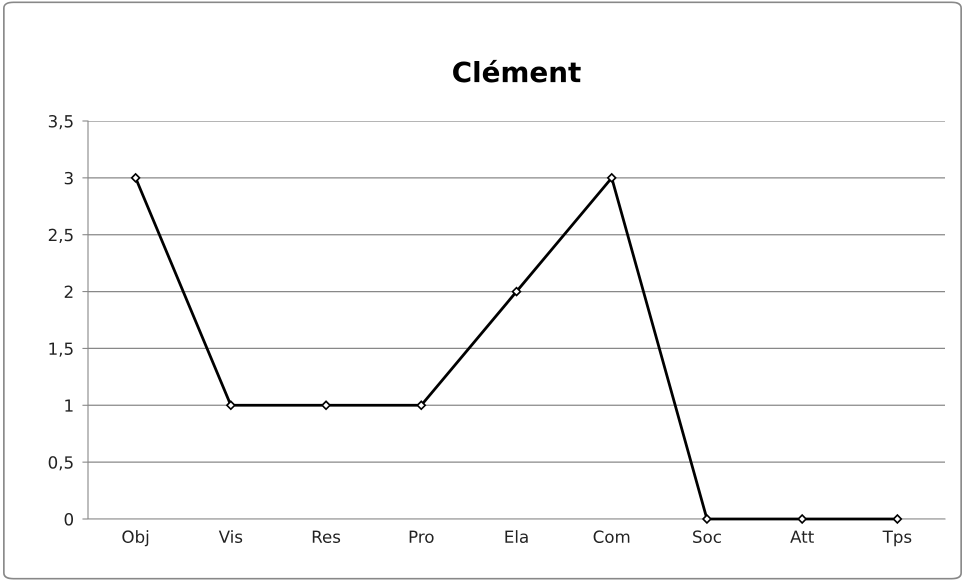 Image resolution: width=965 pixels, height=581 pixels. Describe the element at coordinates (60, 122) in the screenshot. I see `y-tick-label: 3,5` at that location.